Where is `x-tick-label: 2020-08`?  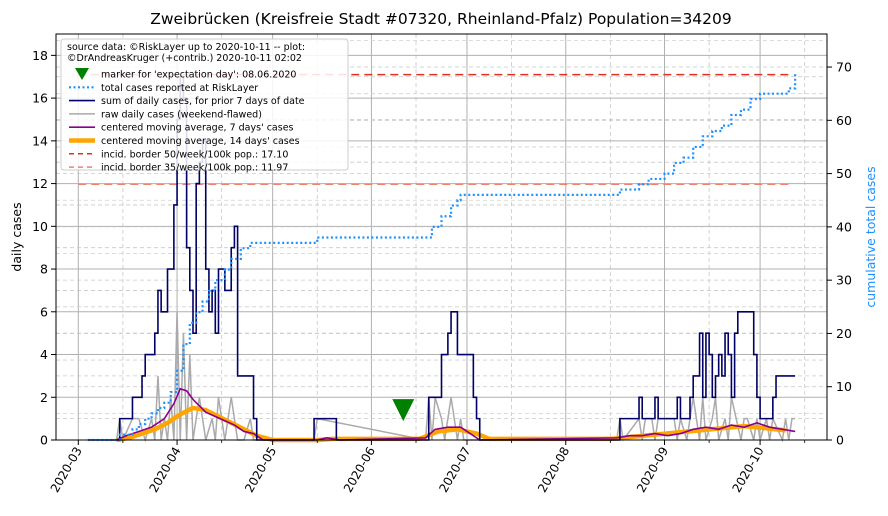 x-tick-label: 2020-08 is located at coordinates (553, 470).